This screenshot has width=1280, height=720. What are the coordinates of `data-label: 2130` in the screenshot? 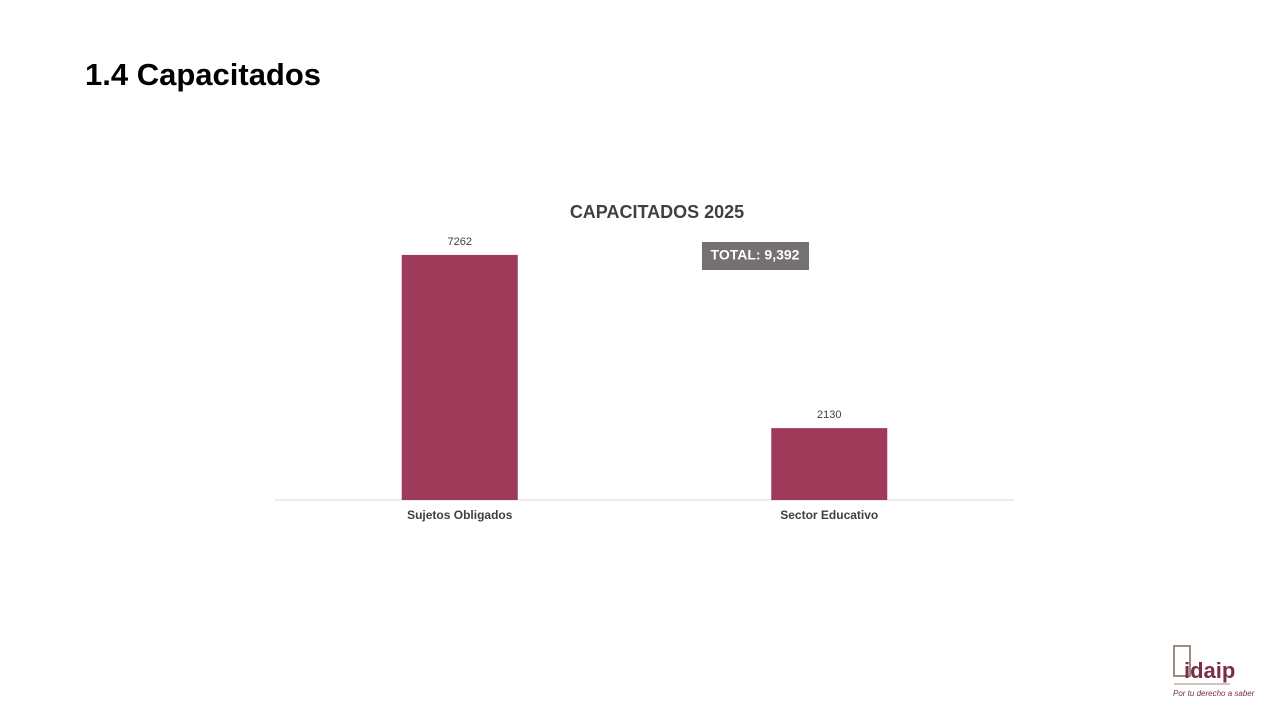 It's located at (829, 415).